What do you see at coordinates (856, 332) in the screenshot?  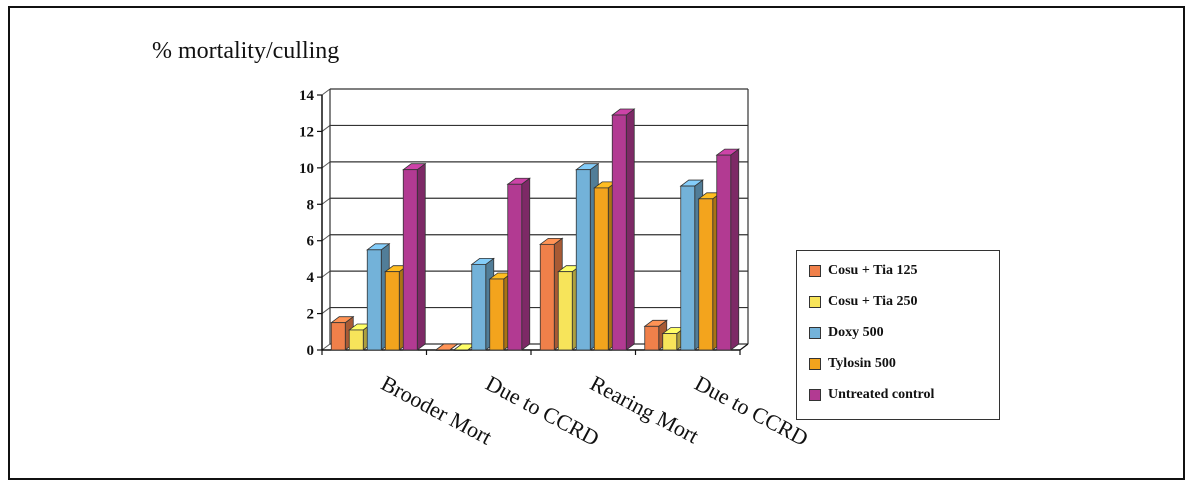 I see `legend-label: Doxy 500` at bounding box center [856, 332].